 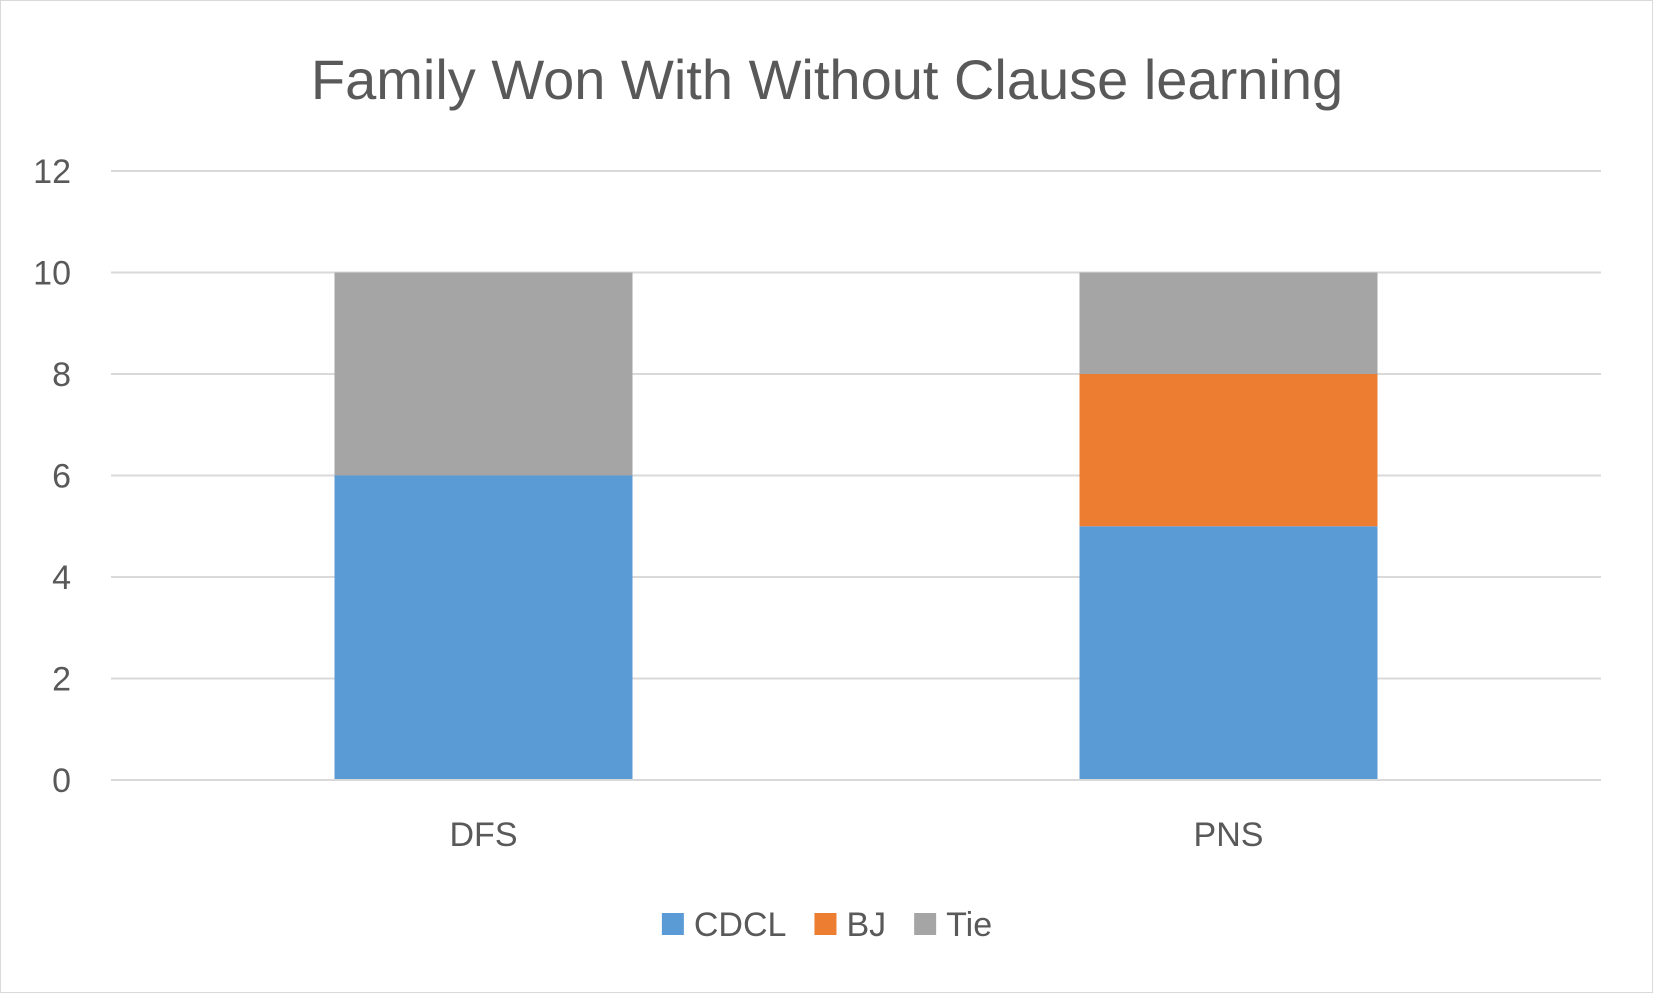 I want to click on y-tick-label: 10, so click(x=52, y=274).